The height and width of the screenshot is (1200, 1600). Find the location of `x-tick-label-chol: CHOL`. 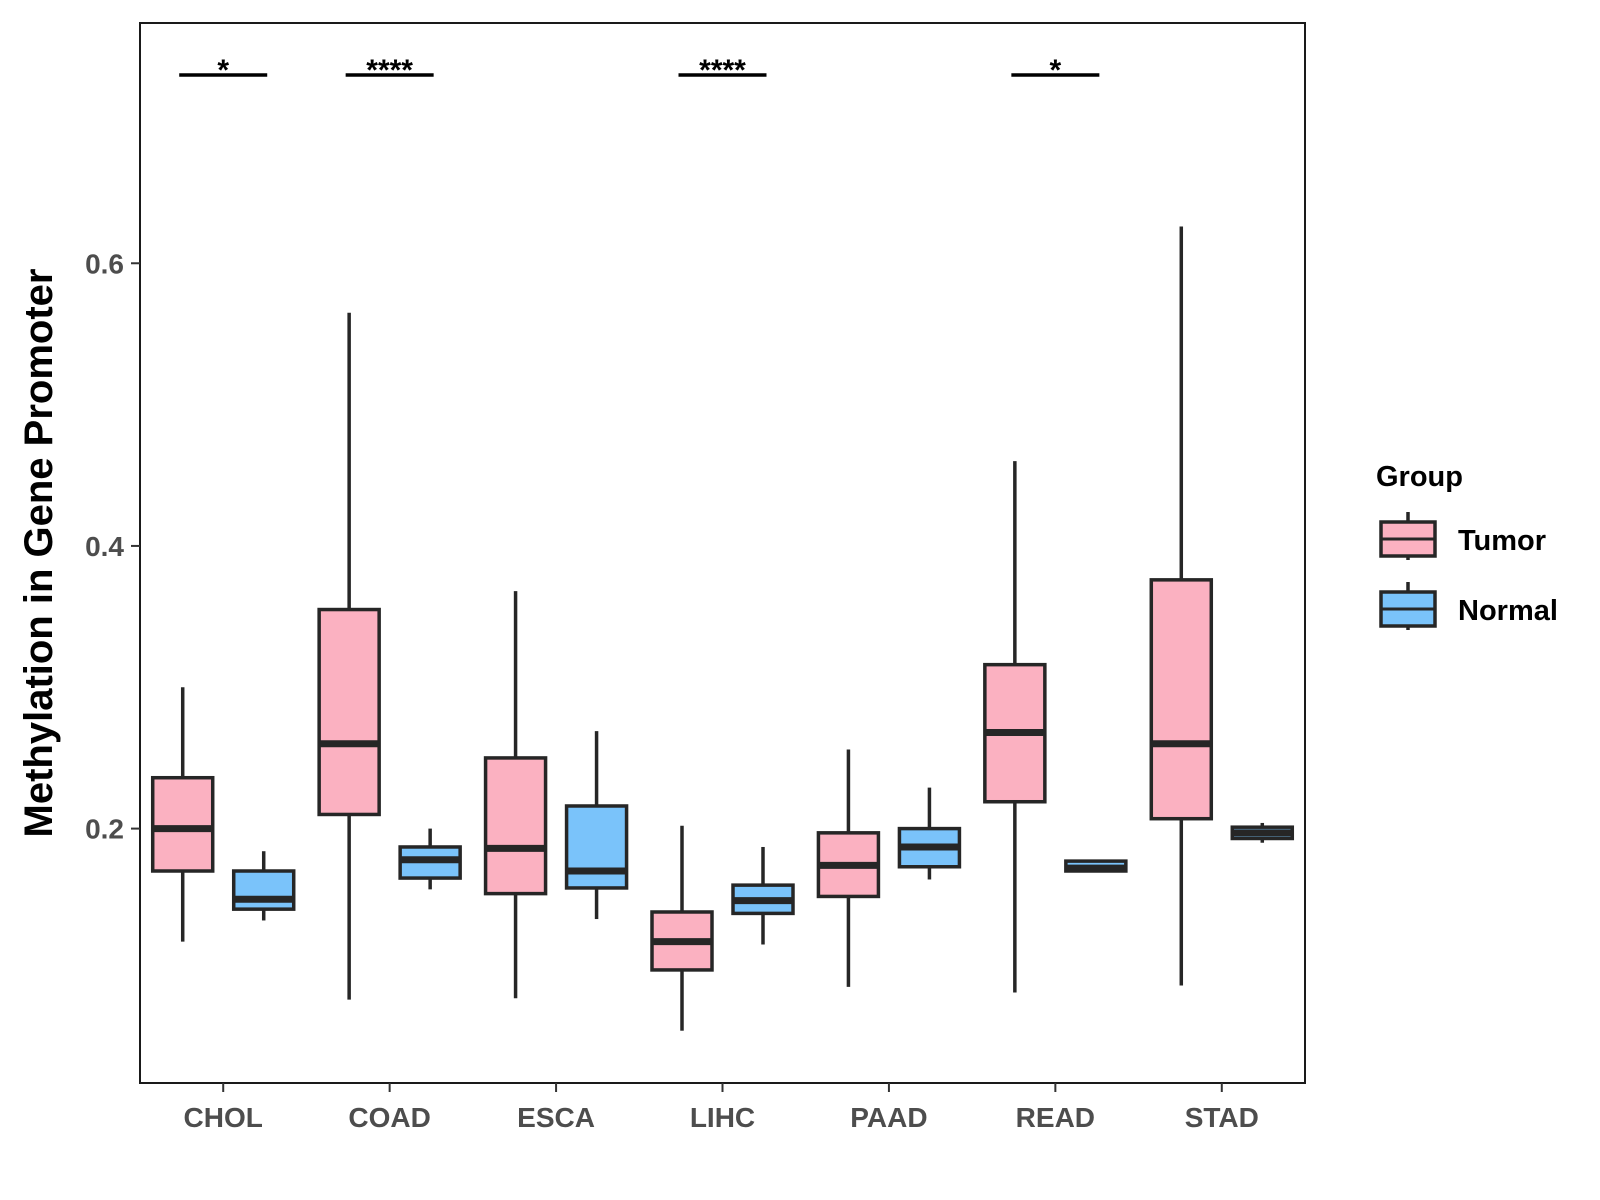

x-tick-label-chol: CHOL is located at coordinates (223, 1117).